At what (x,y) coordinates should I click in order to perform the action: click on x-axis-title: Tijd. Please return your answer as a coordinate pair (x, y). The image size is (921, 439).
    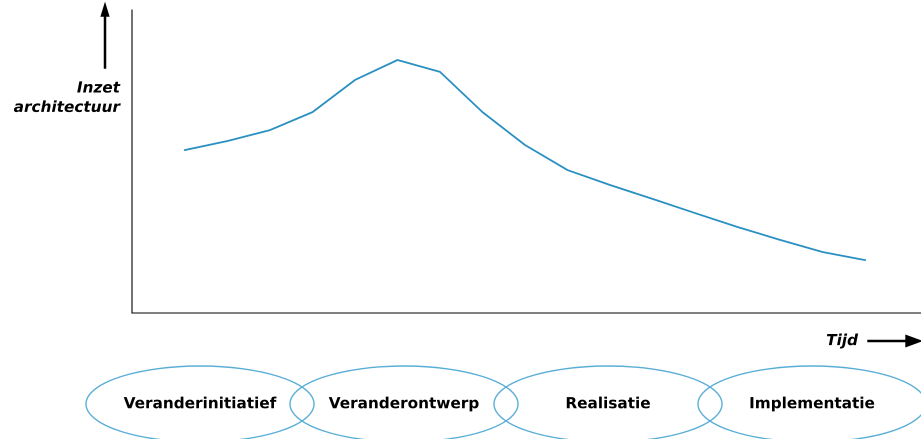
    Looking at the image, I should click on (842, 341).